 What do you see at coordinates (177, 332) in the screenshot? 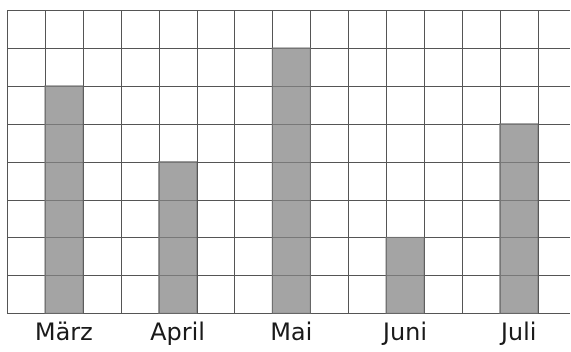
I see `x-tick-label: April` at bounding box center [177, 332].